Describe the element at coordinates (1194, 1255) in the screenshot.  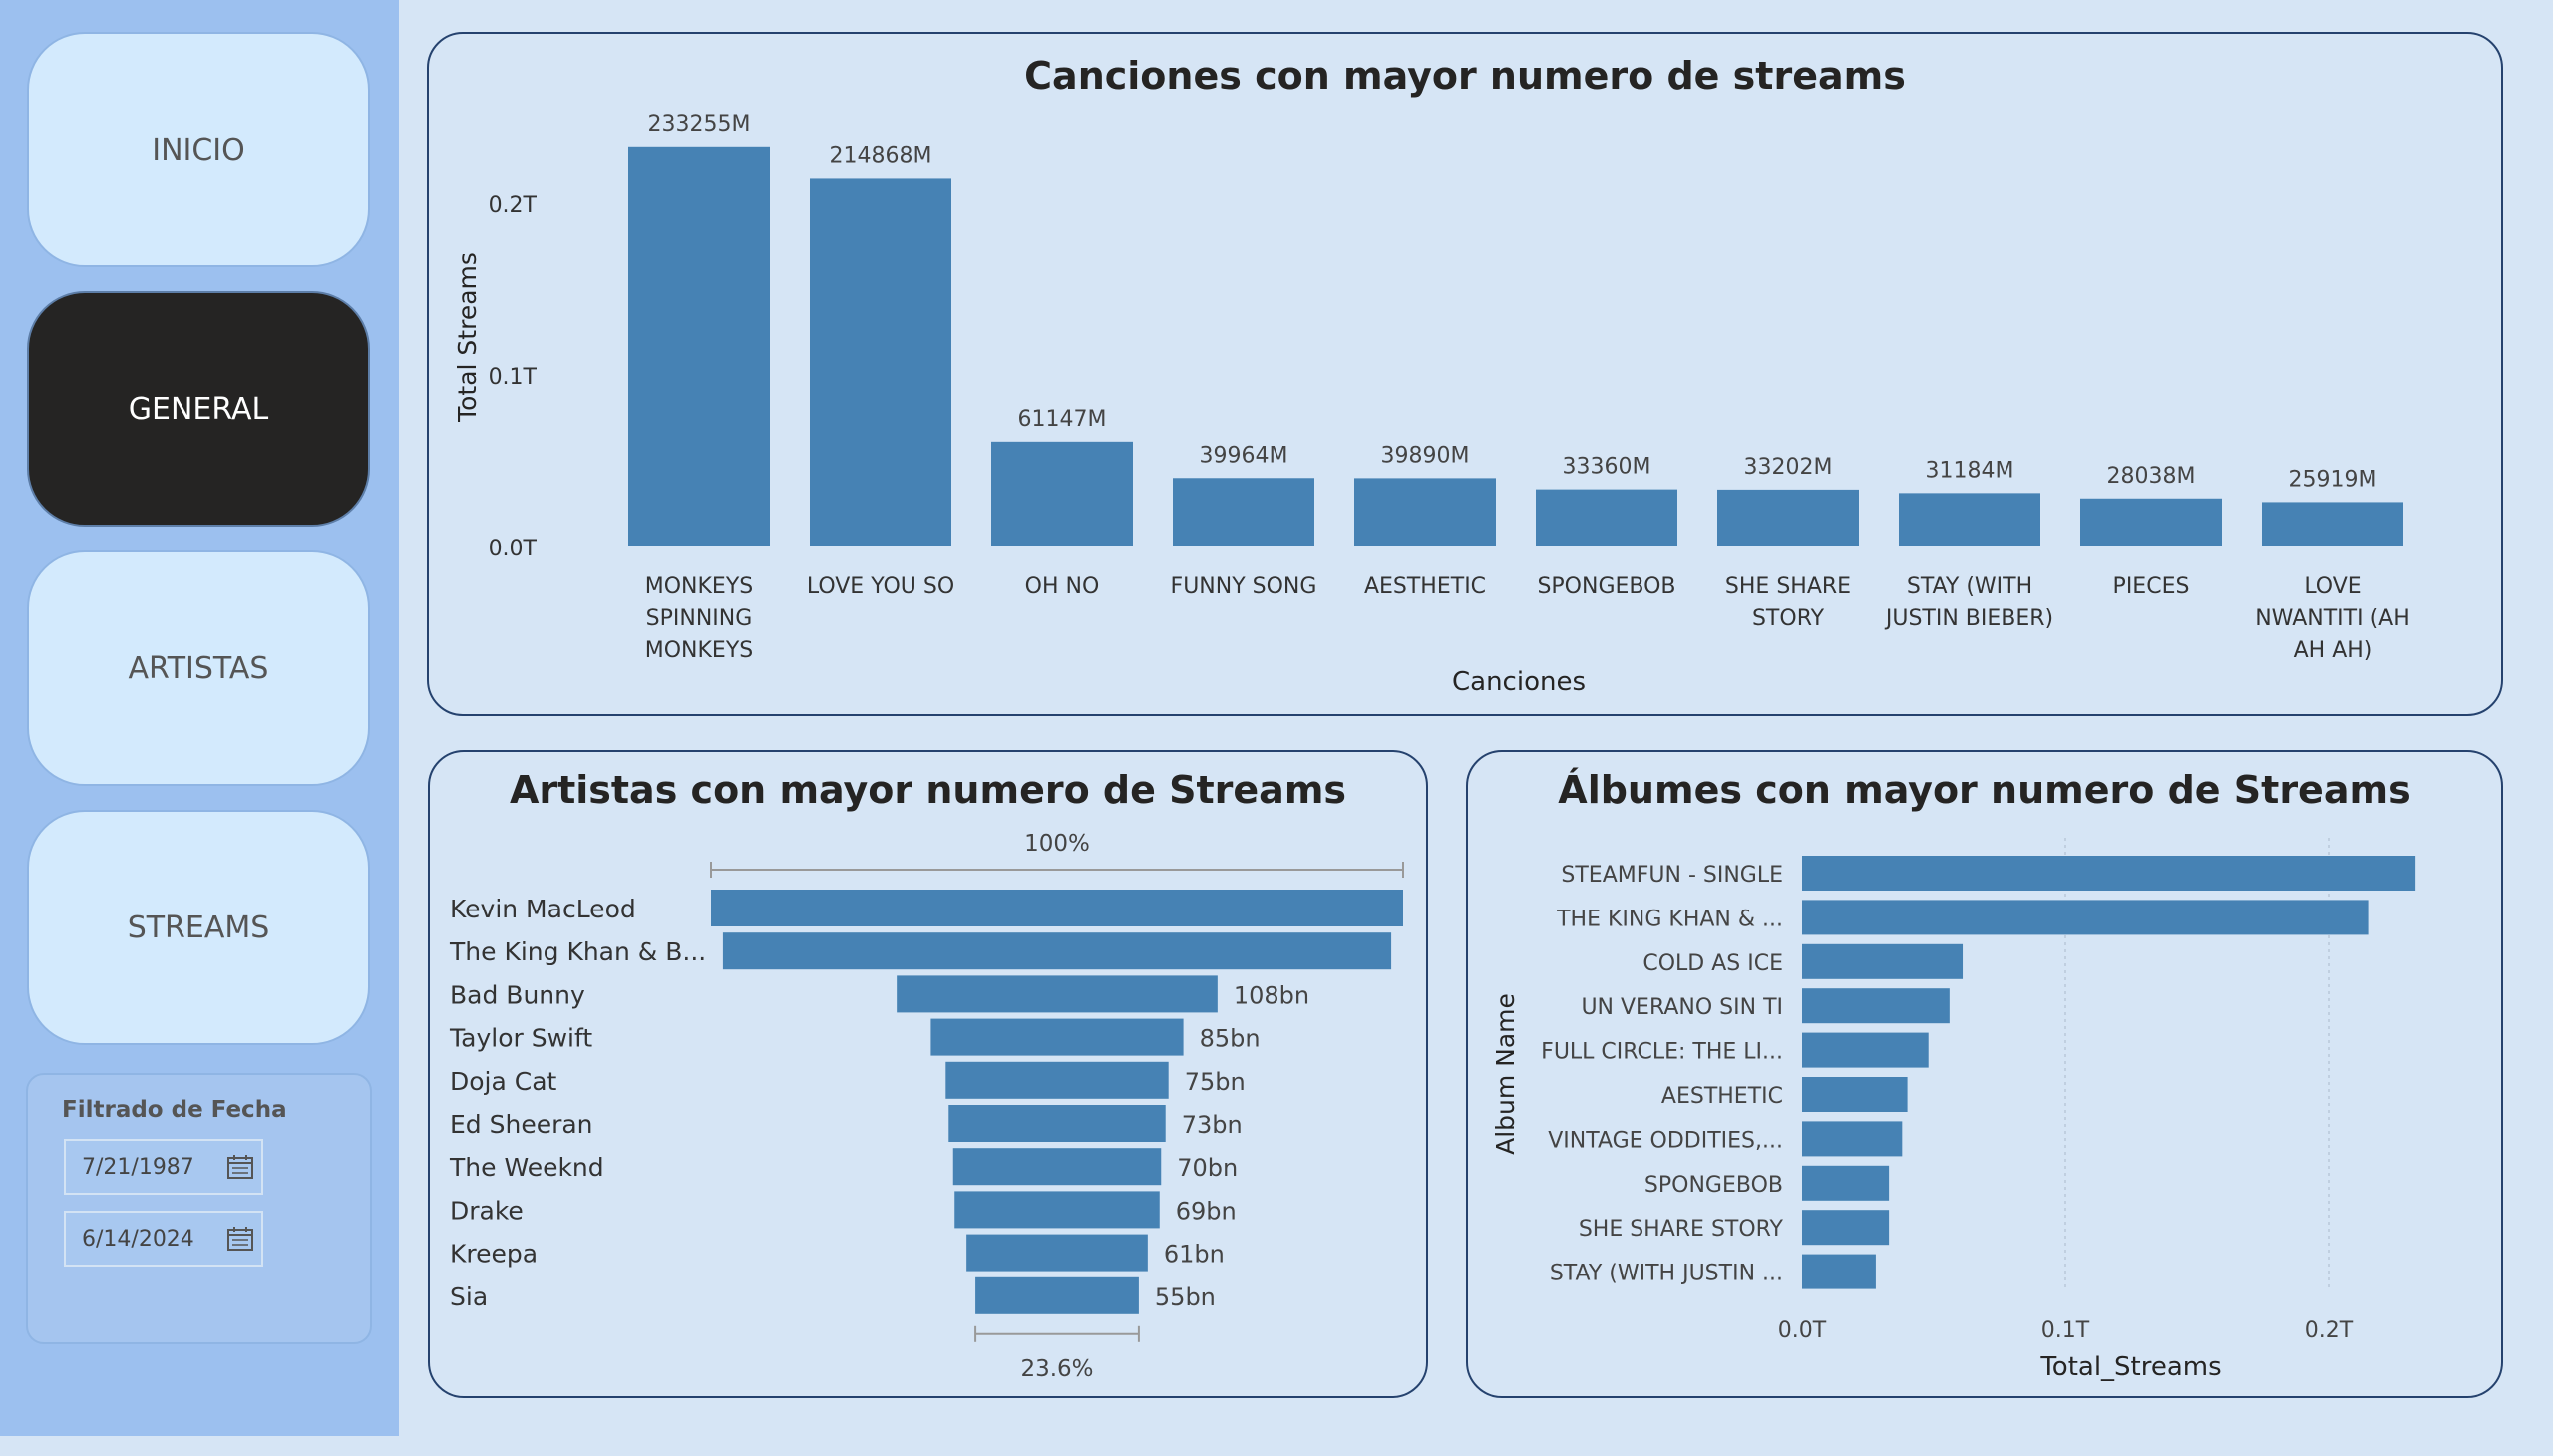
I see `data-label: 61bn` at that location.